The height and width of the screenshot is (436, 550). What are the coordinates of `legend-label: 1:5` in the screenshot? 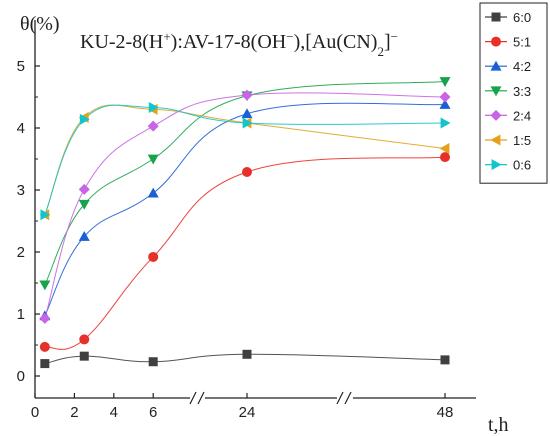 It's located at (522, 140).